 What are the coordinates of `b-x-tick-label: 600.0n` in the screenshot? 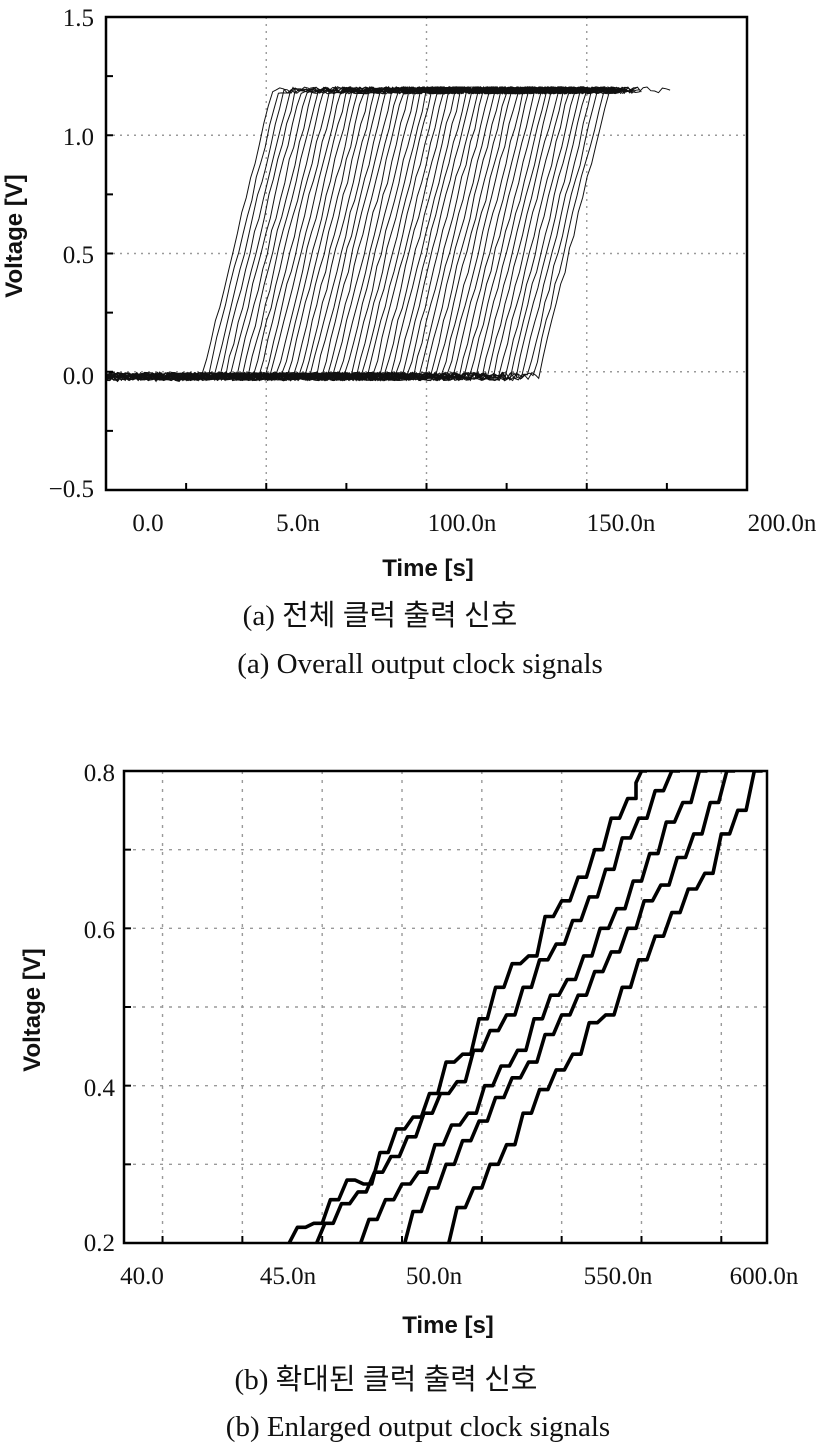 It's located at (764, 1276).